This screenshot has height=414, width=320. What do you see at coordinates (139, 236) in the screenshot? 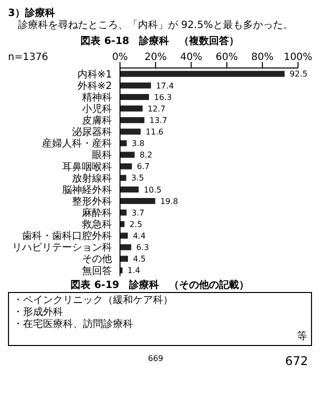
I see `data-label: 4.4` at bounding box center [139, 236].